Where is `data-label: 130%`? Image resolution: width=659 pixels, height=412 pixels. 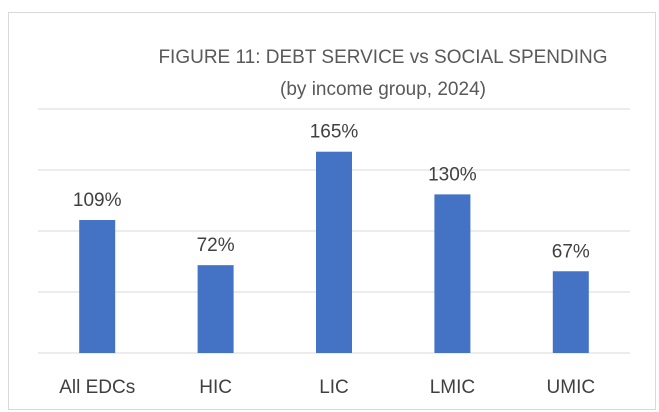
data-label: 130% is located at coordinates (452, 174).